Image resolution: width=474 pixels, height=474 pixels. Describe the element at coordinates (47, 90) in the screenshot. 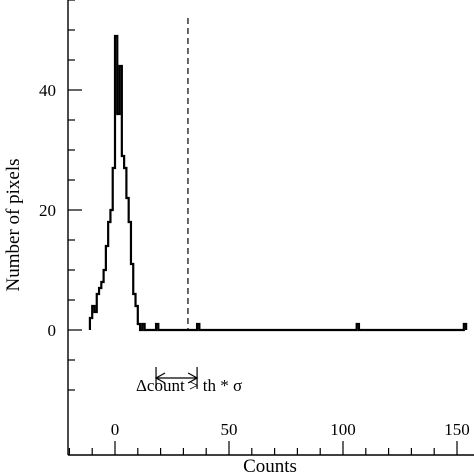

I see `y-tick-label: 40` at that location.